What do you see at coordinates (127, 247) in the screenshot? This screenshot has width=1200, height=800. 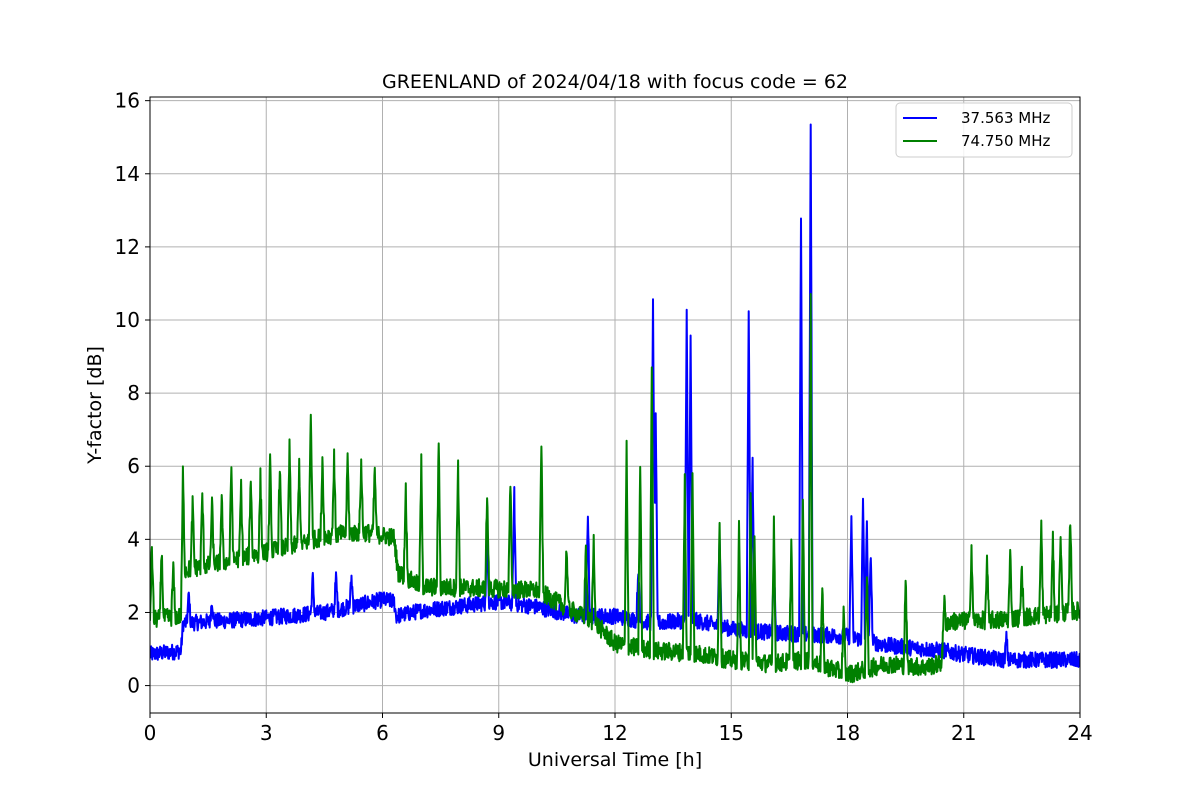 I see `y-tick-label: 12` at bounding box center [127, 247].